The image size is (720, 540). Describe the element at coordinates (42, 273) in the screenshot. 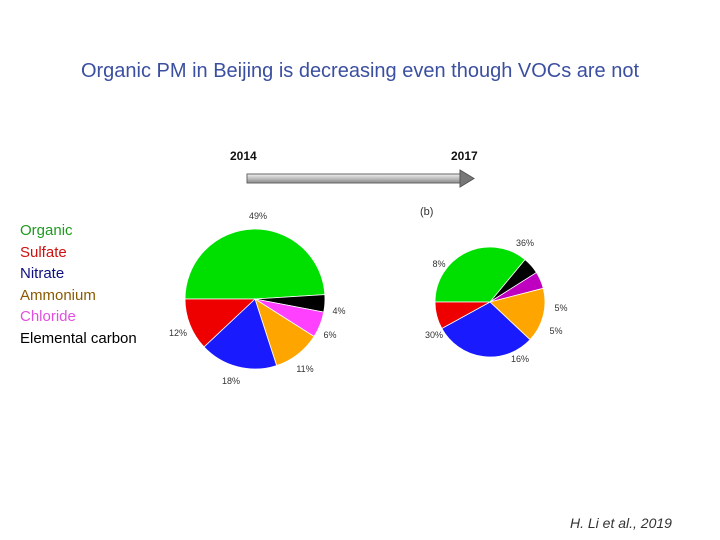

I see `legend-item-nitrate: Nitrate` at that location.